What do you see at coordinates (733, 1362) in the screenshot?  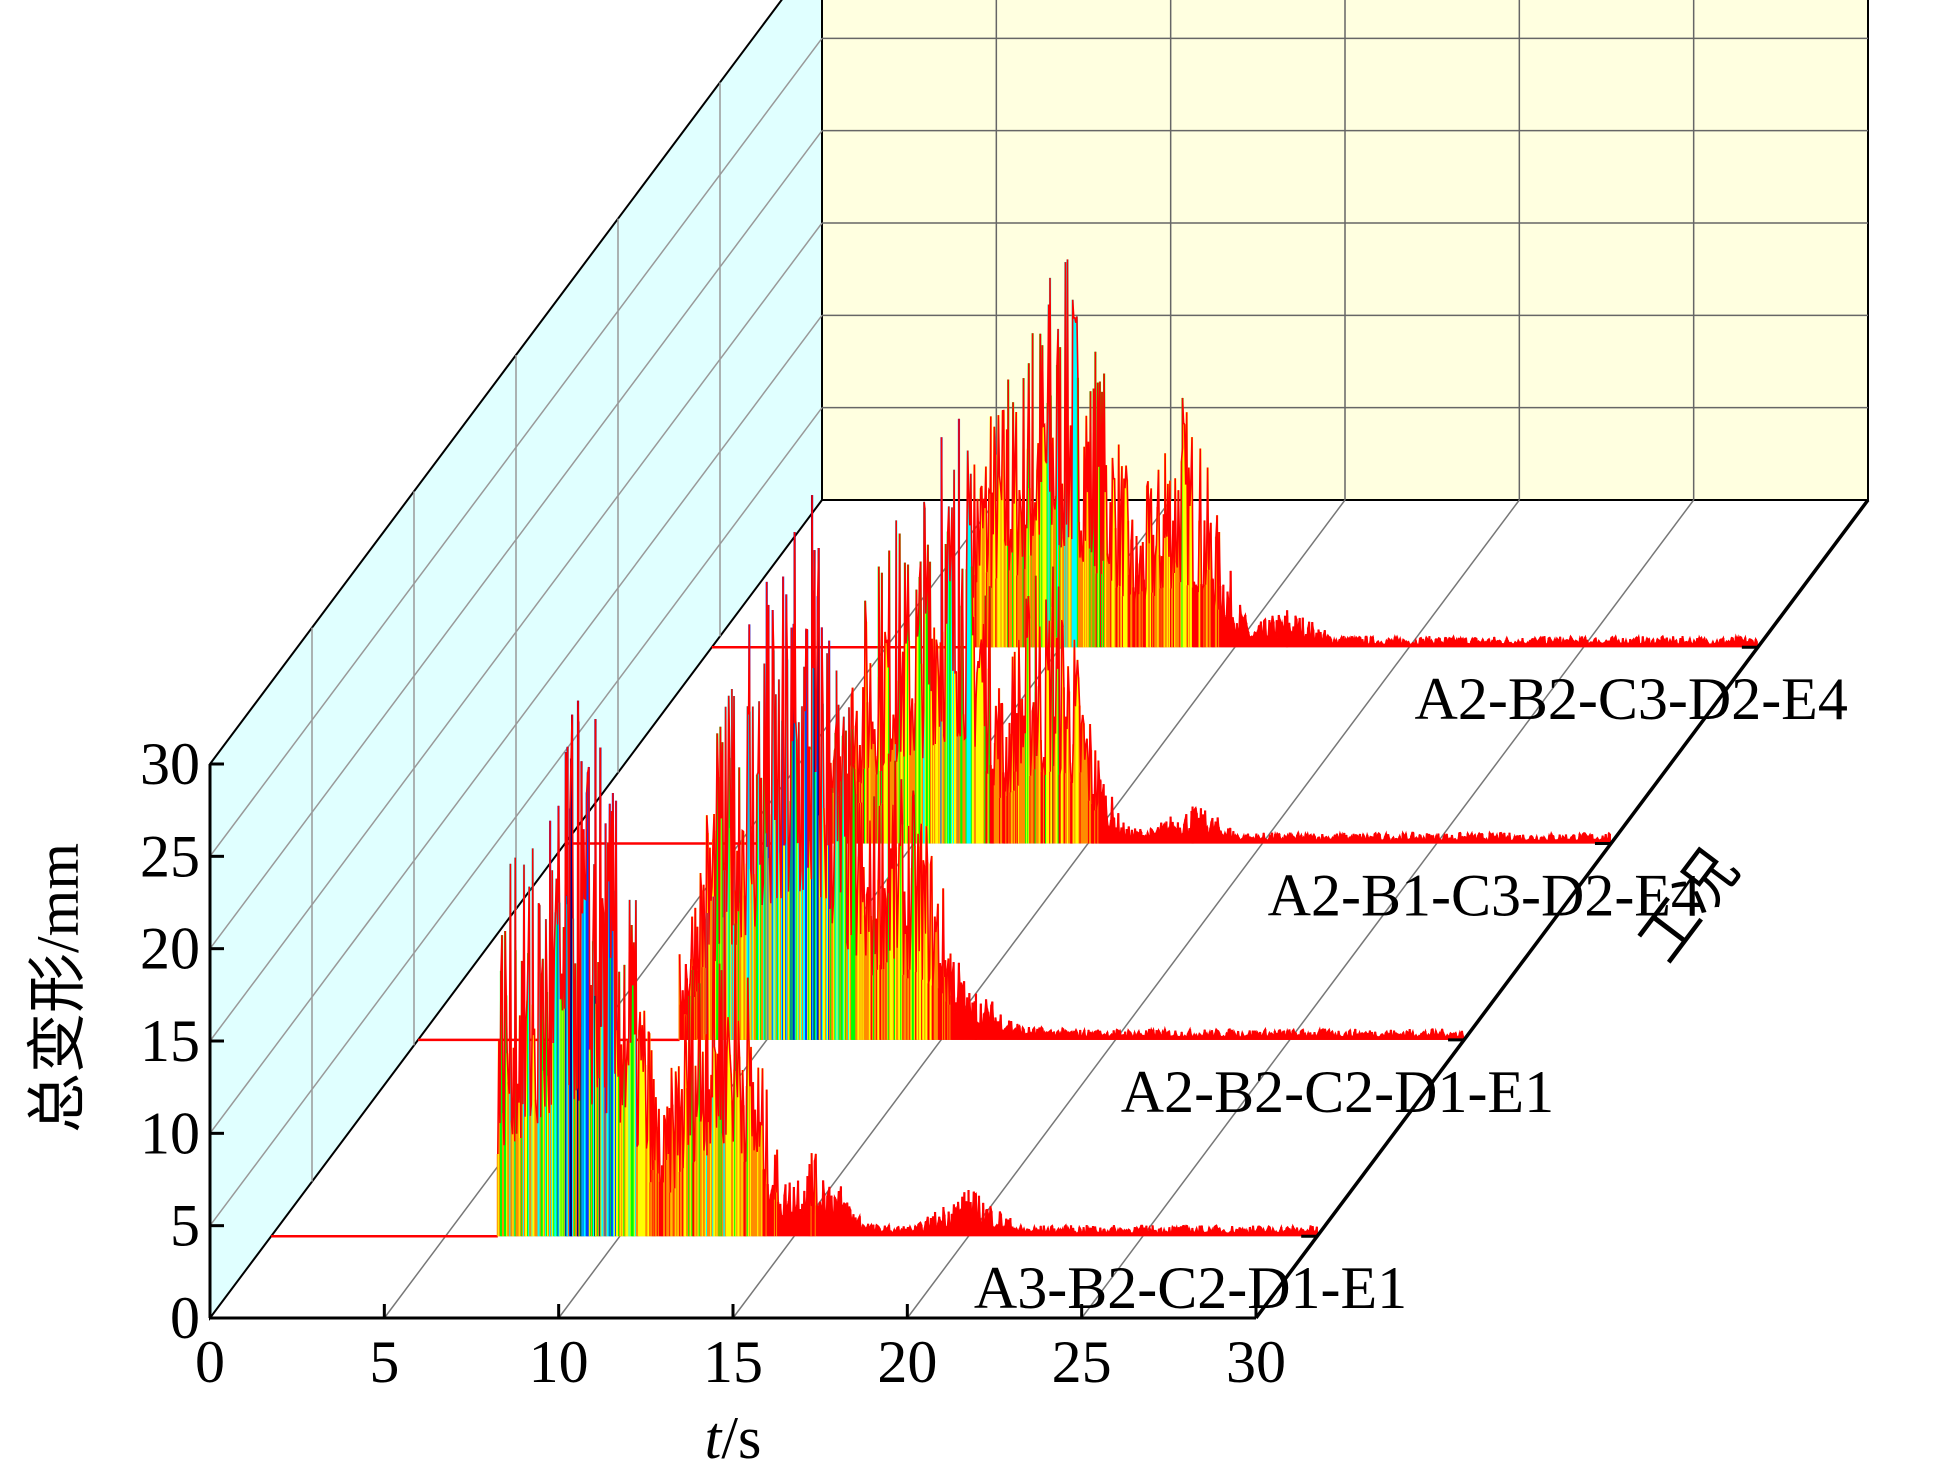 I see `x-tick-label: 15` at bounding box center [733, 1362].